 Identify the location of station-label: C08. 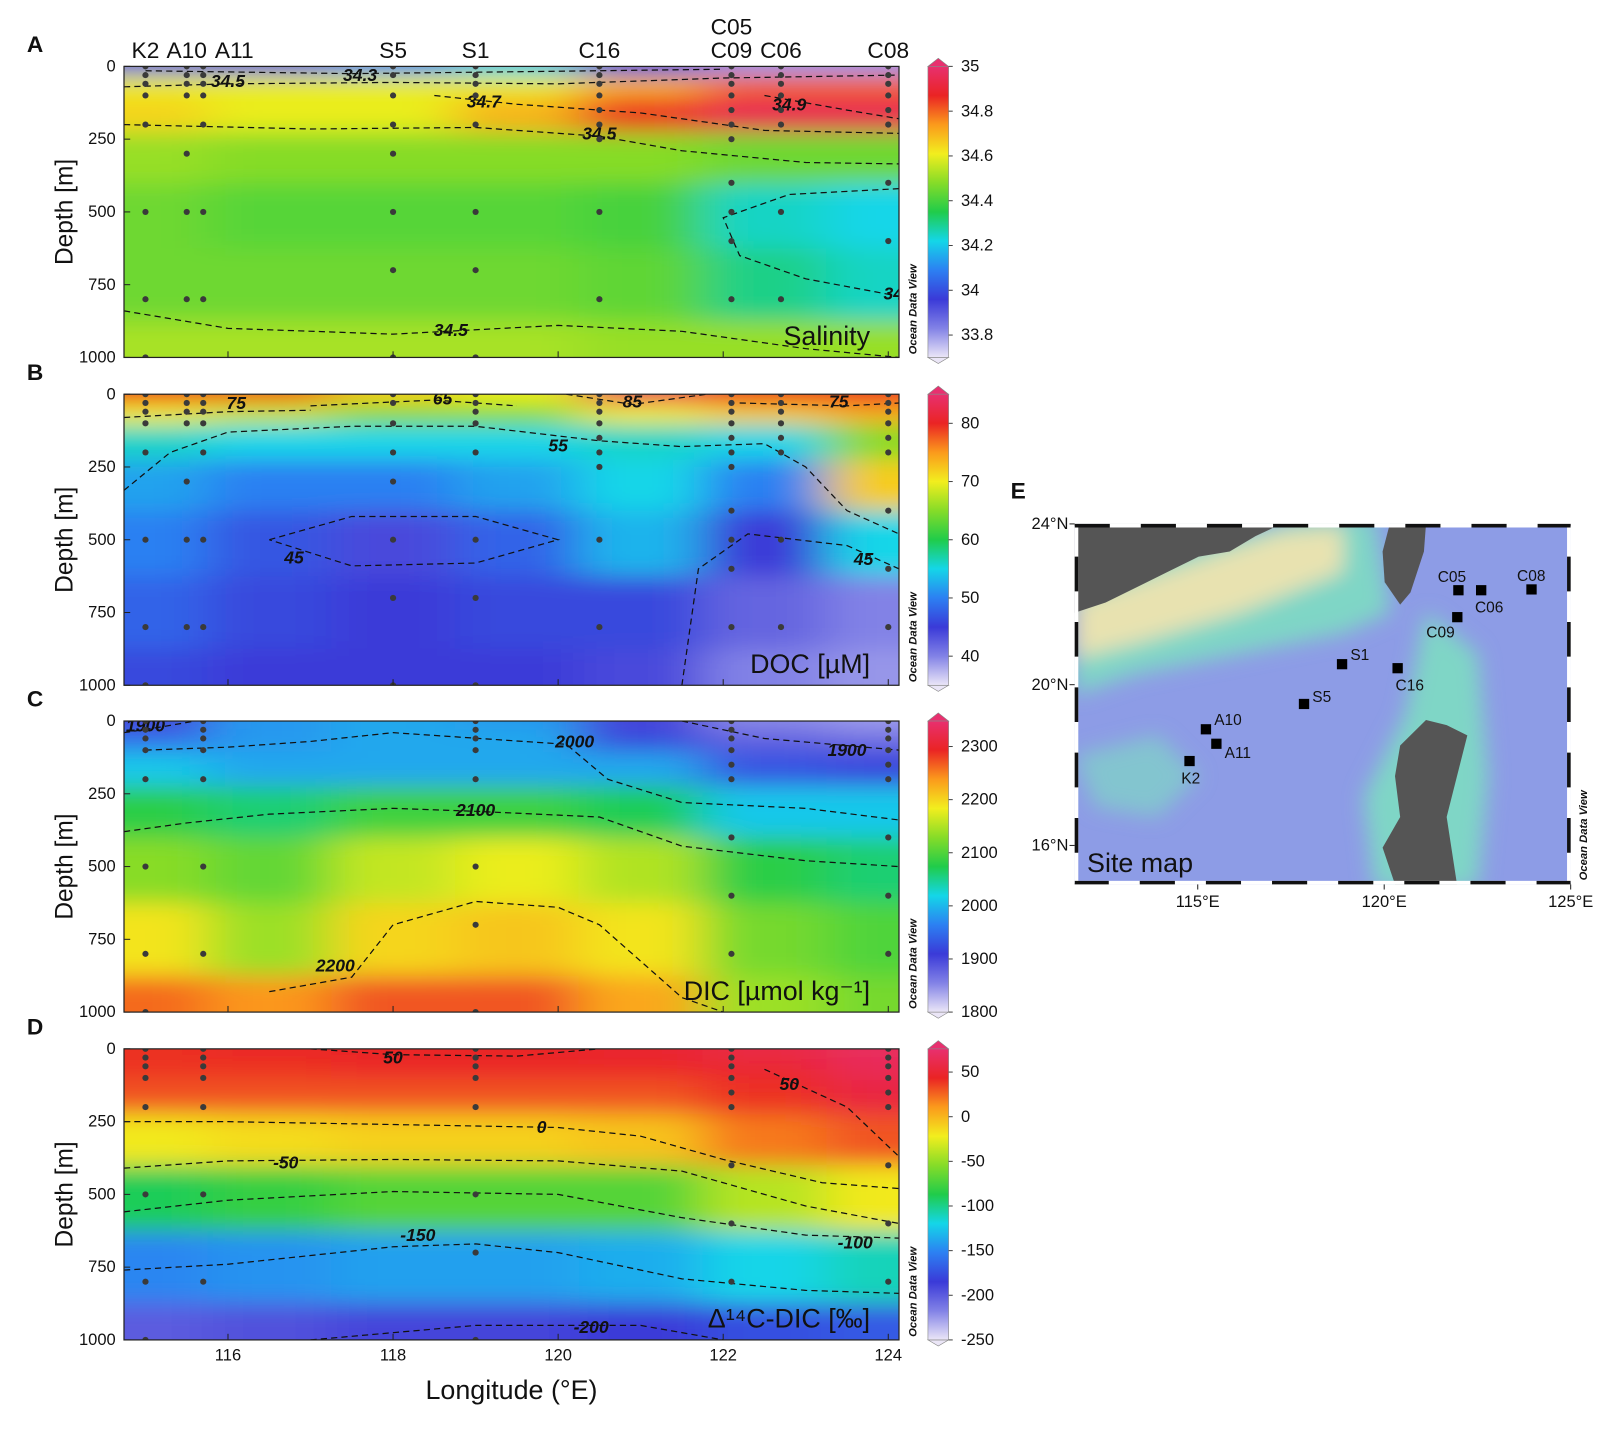
(888, 50).